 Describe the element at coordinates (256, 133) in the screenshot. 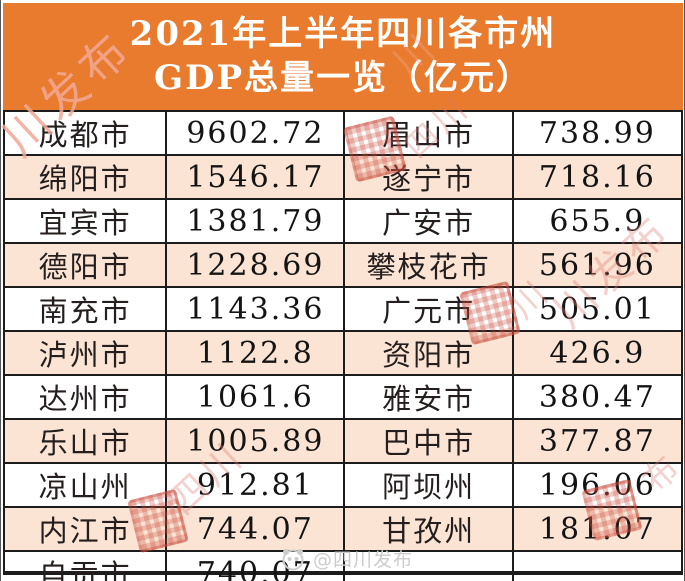

I see `value-cell: 9602.72` at that location.